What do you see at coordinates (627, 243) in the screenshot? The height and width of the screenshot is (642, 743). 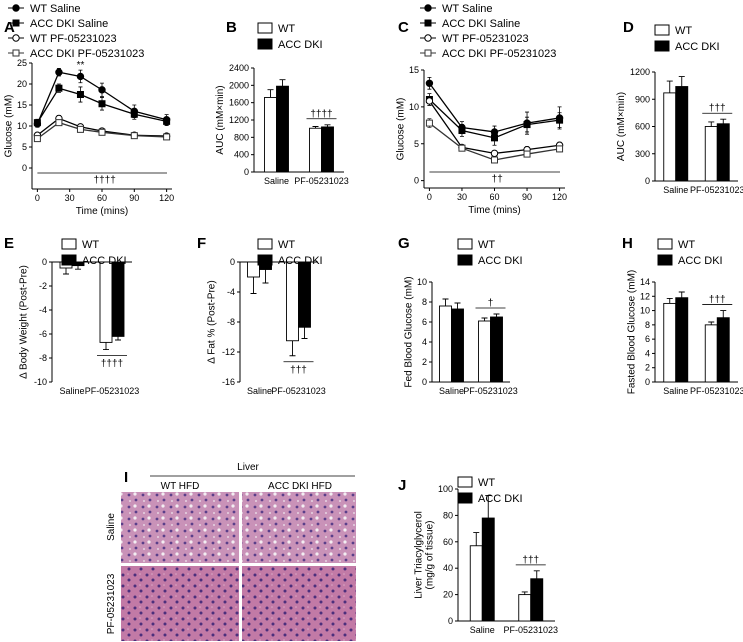 I see `panel-letter: H` at bounding box center [627, 243].